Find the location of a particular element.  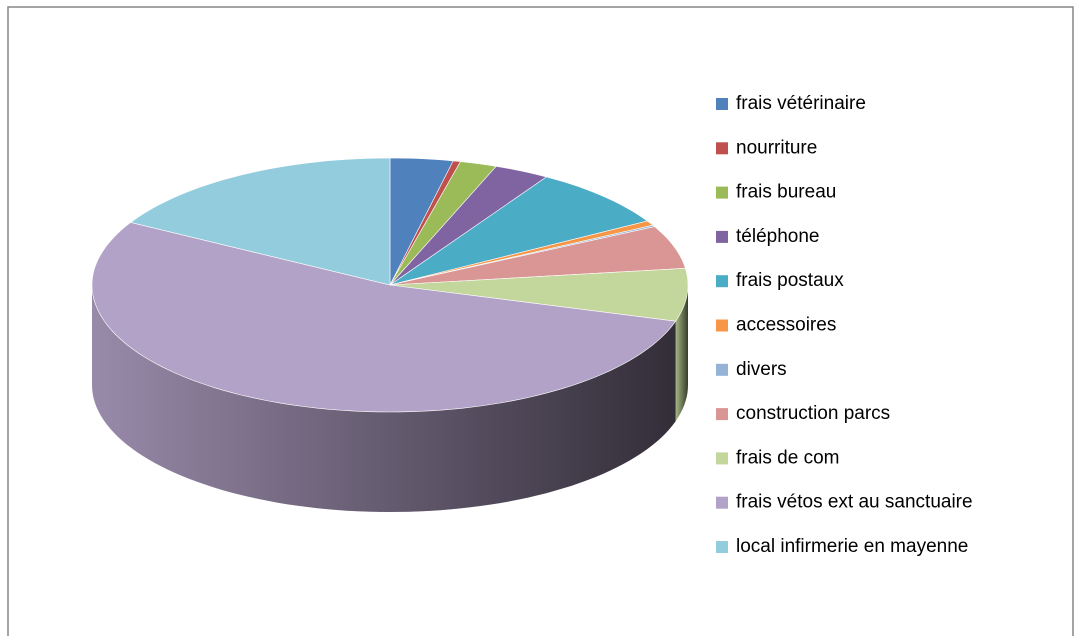

legend-label: frais de com is located at coordinates (787, 457).